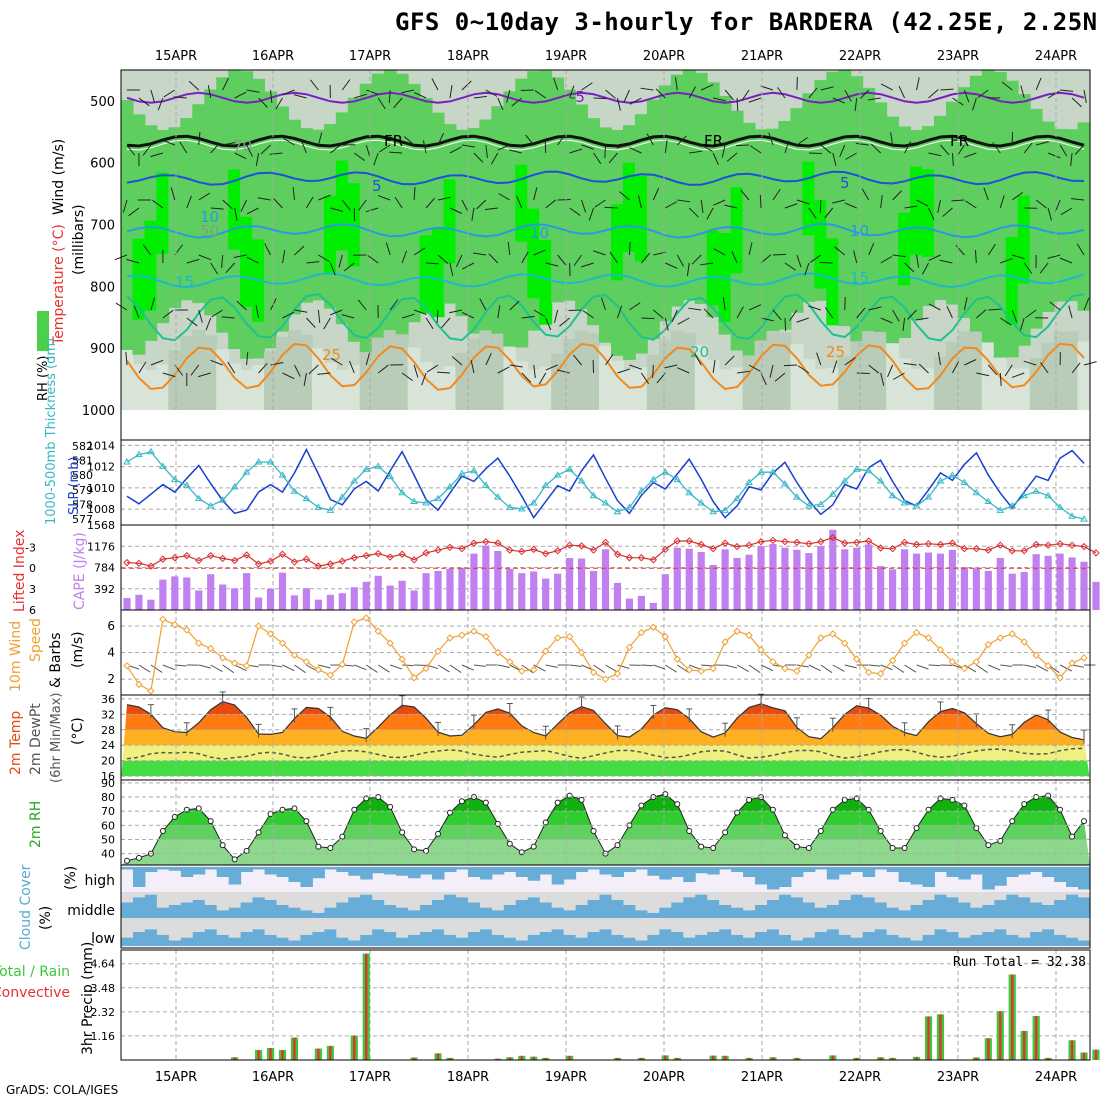 The width and height of the screenshot is (1100, 1100). Describe the element at coordinates (103, 988) in the screenshot. I see `precip-tick: 3.48` at that location.